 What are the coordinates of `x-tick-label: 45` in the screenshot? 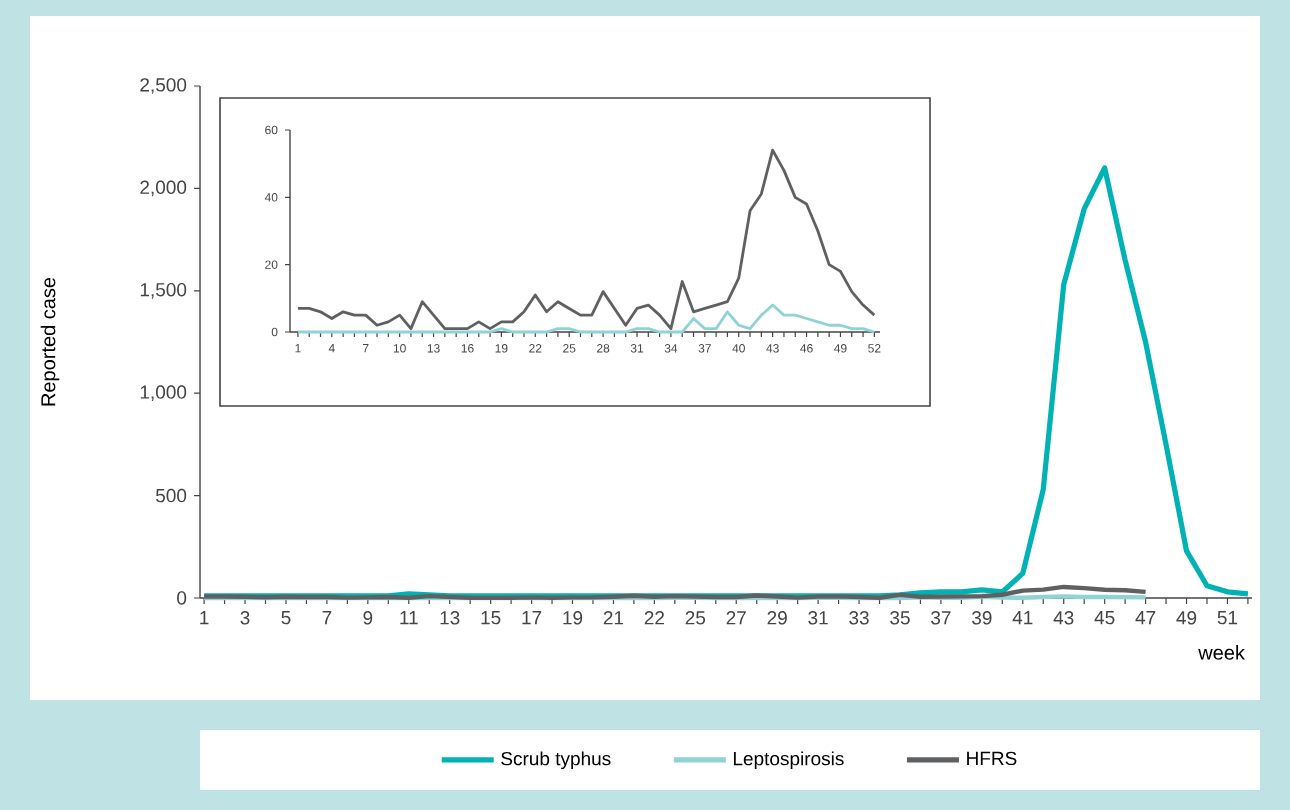 It's located at (1104, 618).